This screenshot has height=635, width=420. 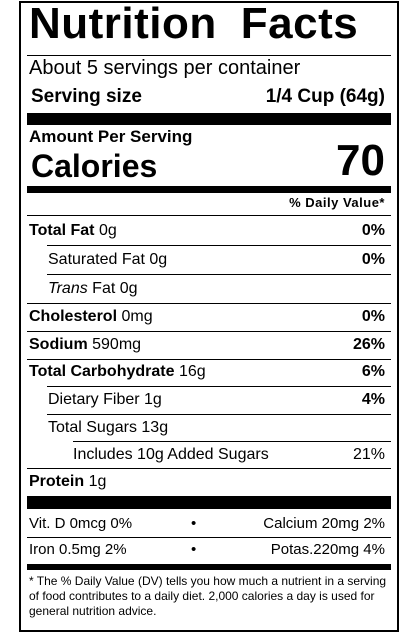 I want to click on total-carbohydrate-name: Total Carbohydrate, so click(x=102, y=371).